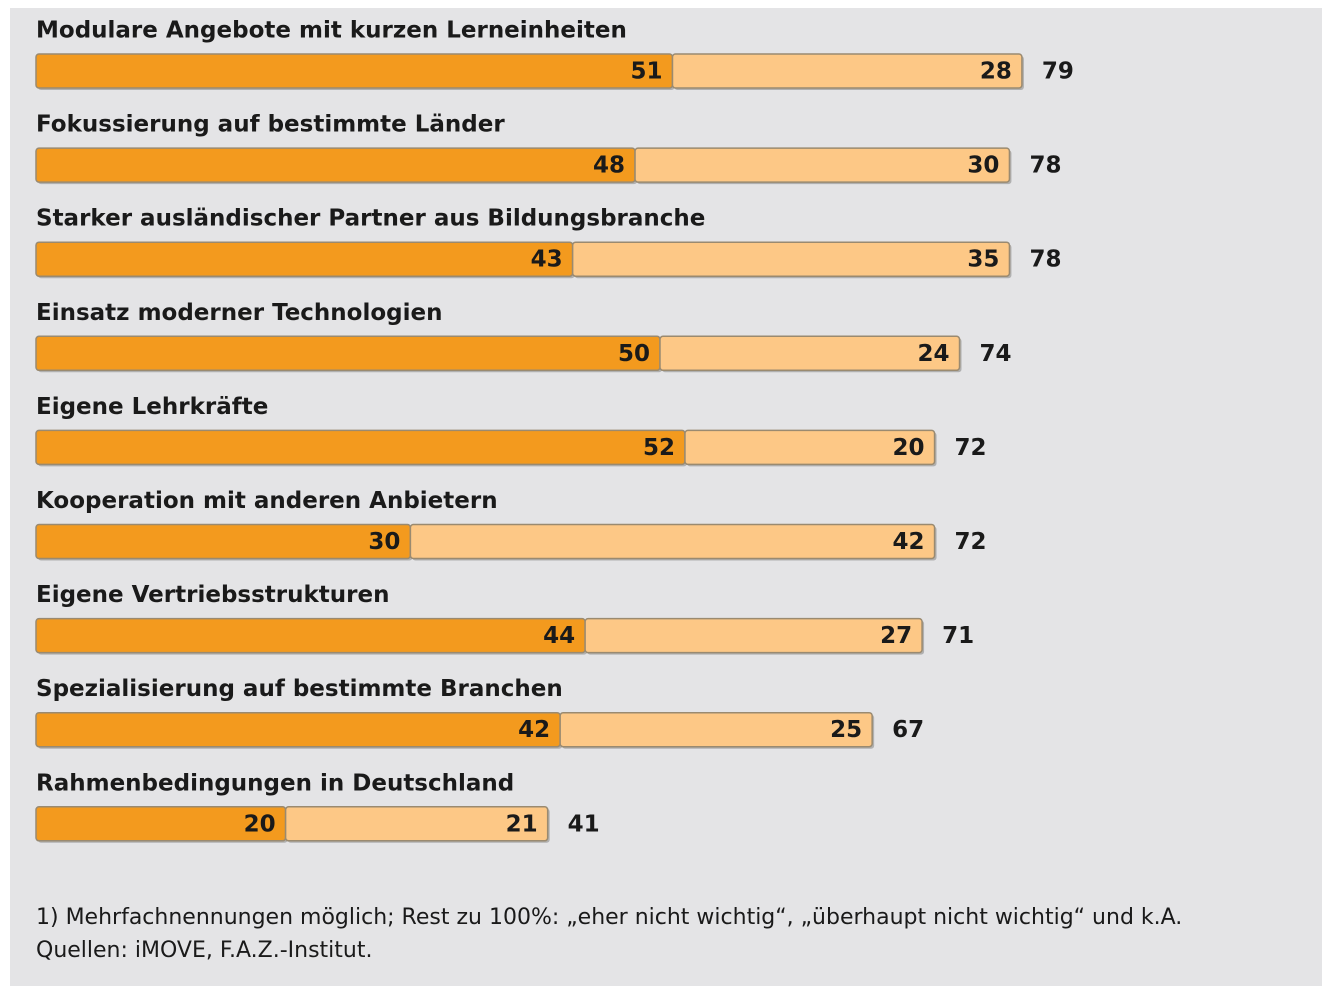 The image size is (1322, 986). Describe the element at coordinates (547, 260) in the screenshot. I see `segment-label: 43` at that location.